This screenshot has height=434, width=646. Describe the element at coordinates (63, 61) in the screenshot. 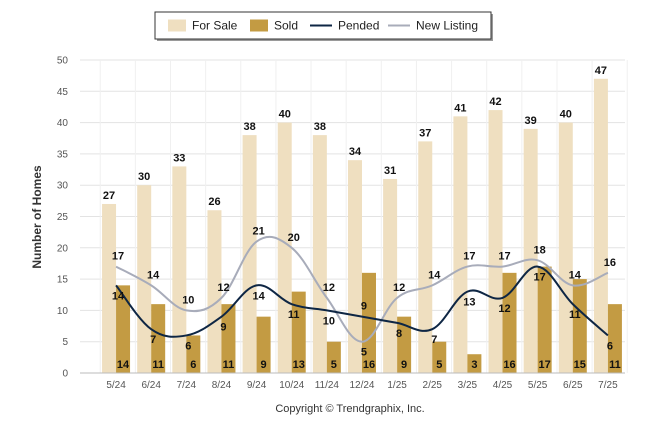

I see `y-tick-label: 50` at that location.